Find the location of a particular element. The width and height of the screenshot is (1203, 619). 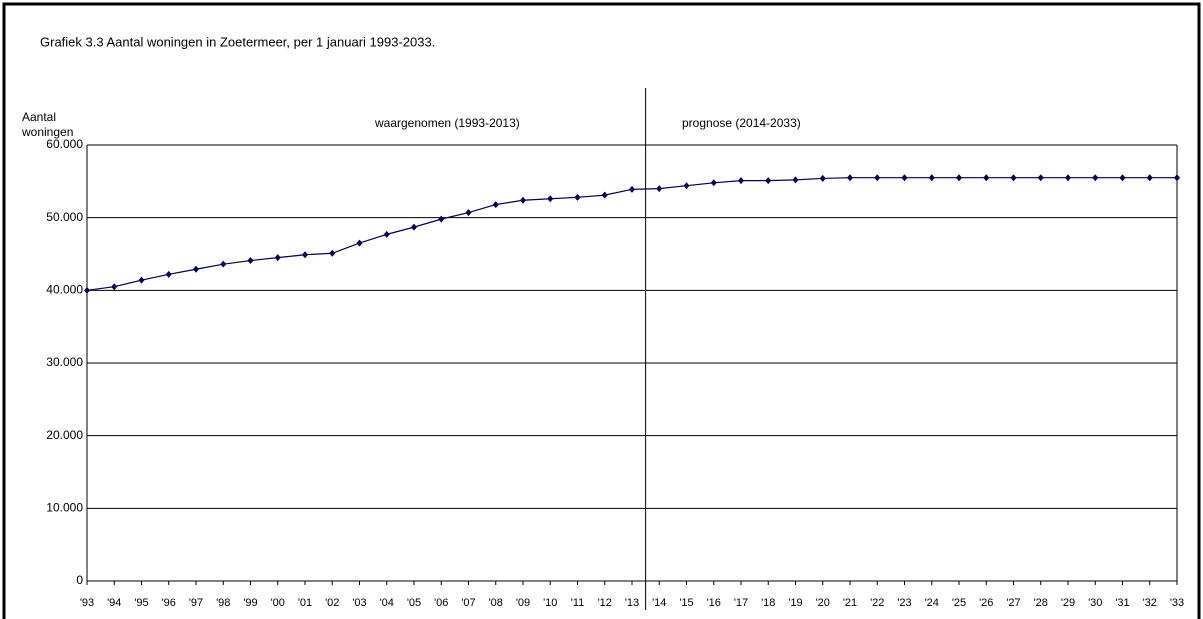

x-tick-label: '12 is located at coordinates (605, 603).